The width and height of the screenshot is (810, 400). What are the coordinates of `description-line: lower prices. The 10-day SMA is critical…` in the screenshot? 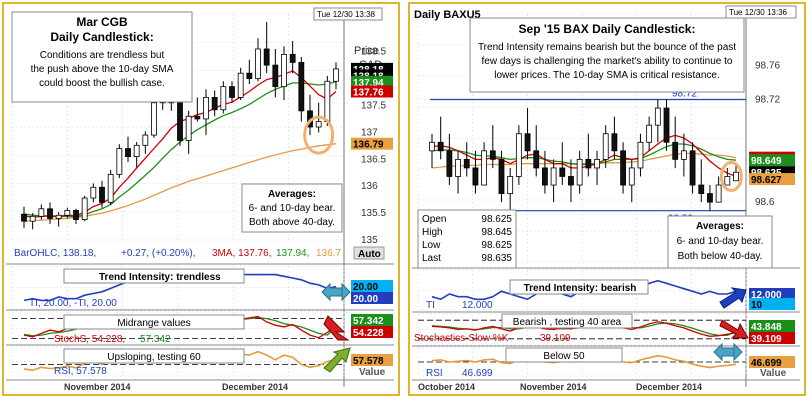 It's located at (606, 75).